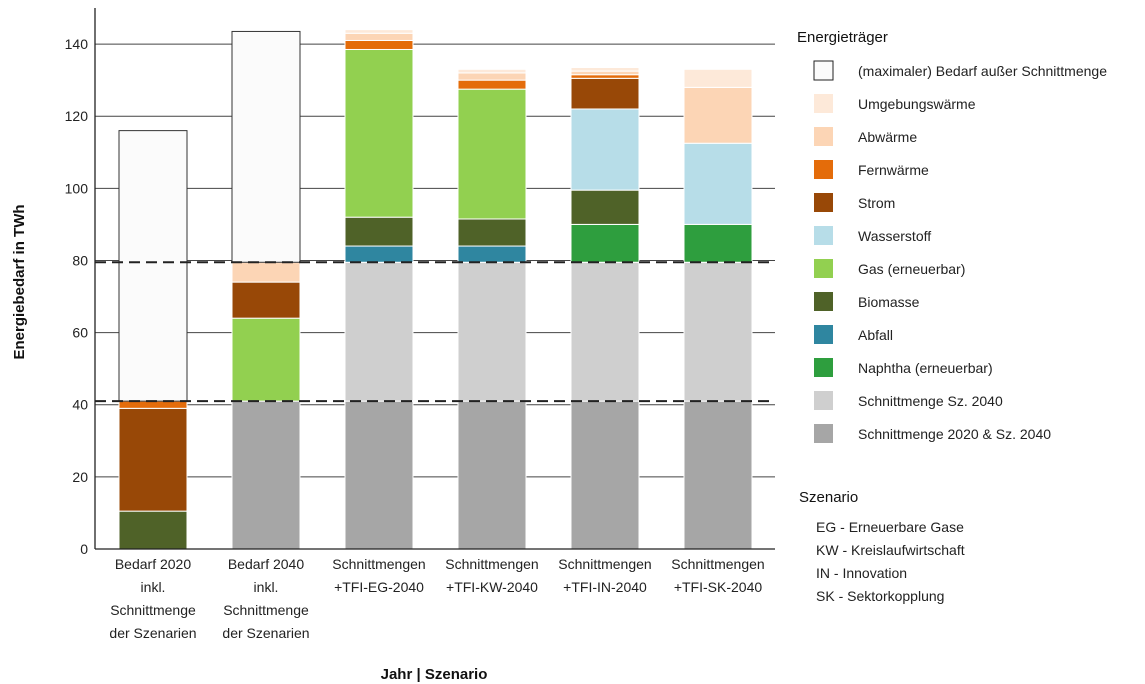 This screenshot has height=684, width=1145. Describe the element at coordinates (84, 549) in the screenshot. I see `y-tick-label: 0` at that location.